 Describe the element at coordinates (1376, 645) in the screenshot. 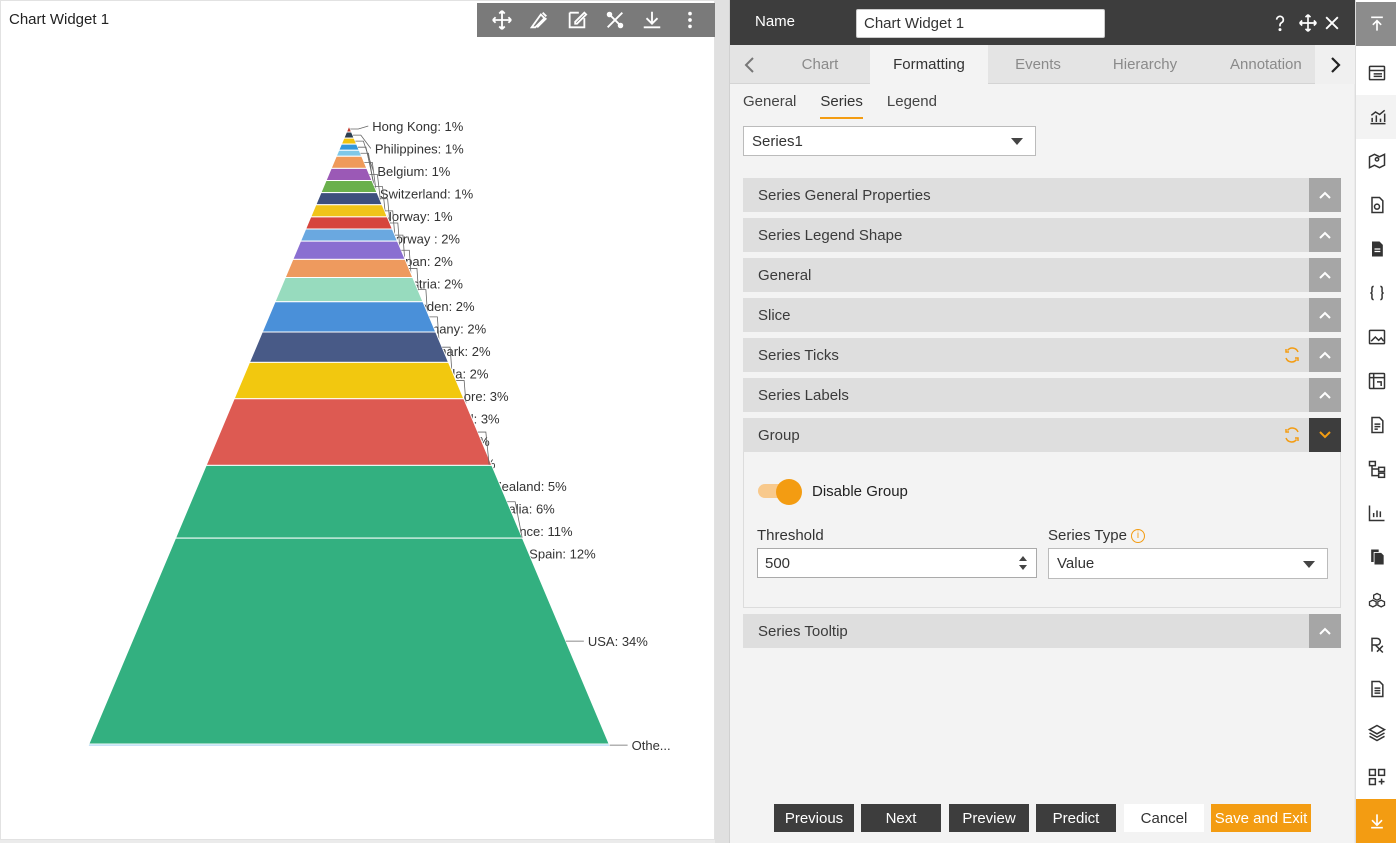

I see `rx-icon` at that location.